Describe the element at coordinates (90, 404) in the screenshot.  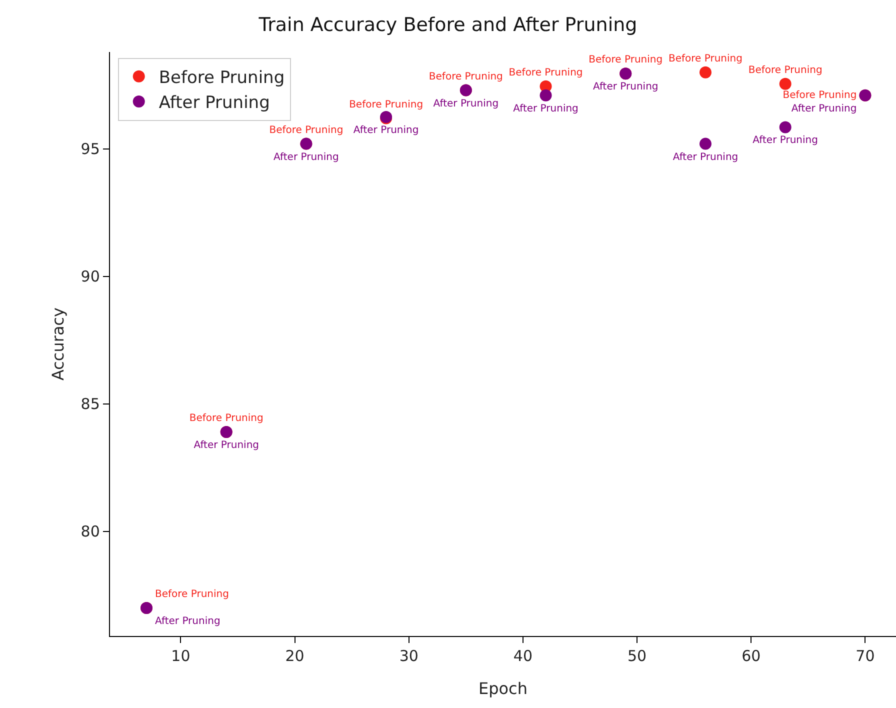
I see `y-tick-label: 85` at that location.